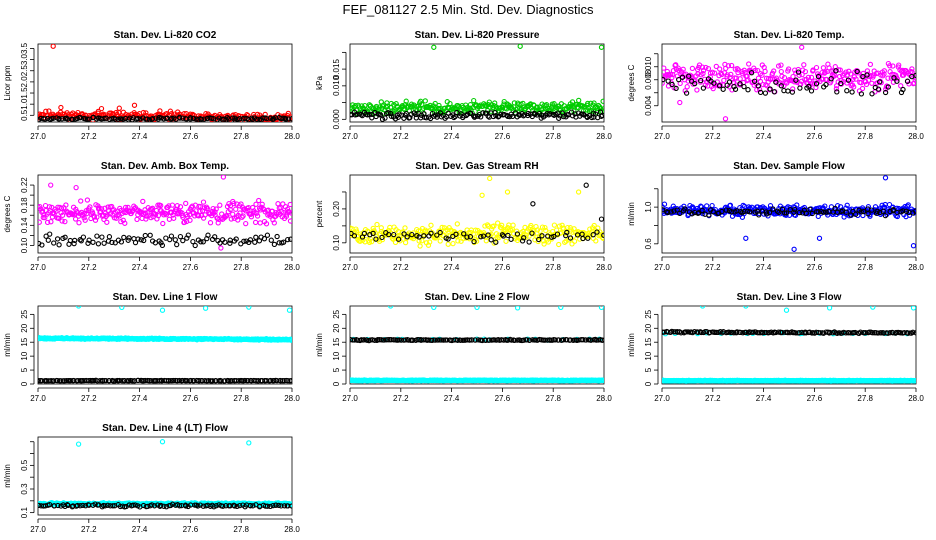 The height and width of the screenshot is (540, 936). Describe the element at coordinates (503, 267) in the screenshot. I see `x-tick-label: 27.6` at that location.